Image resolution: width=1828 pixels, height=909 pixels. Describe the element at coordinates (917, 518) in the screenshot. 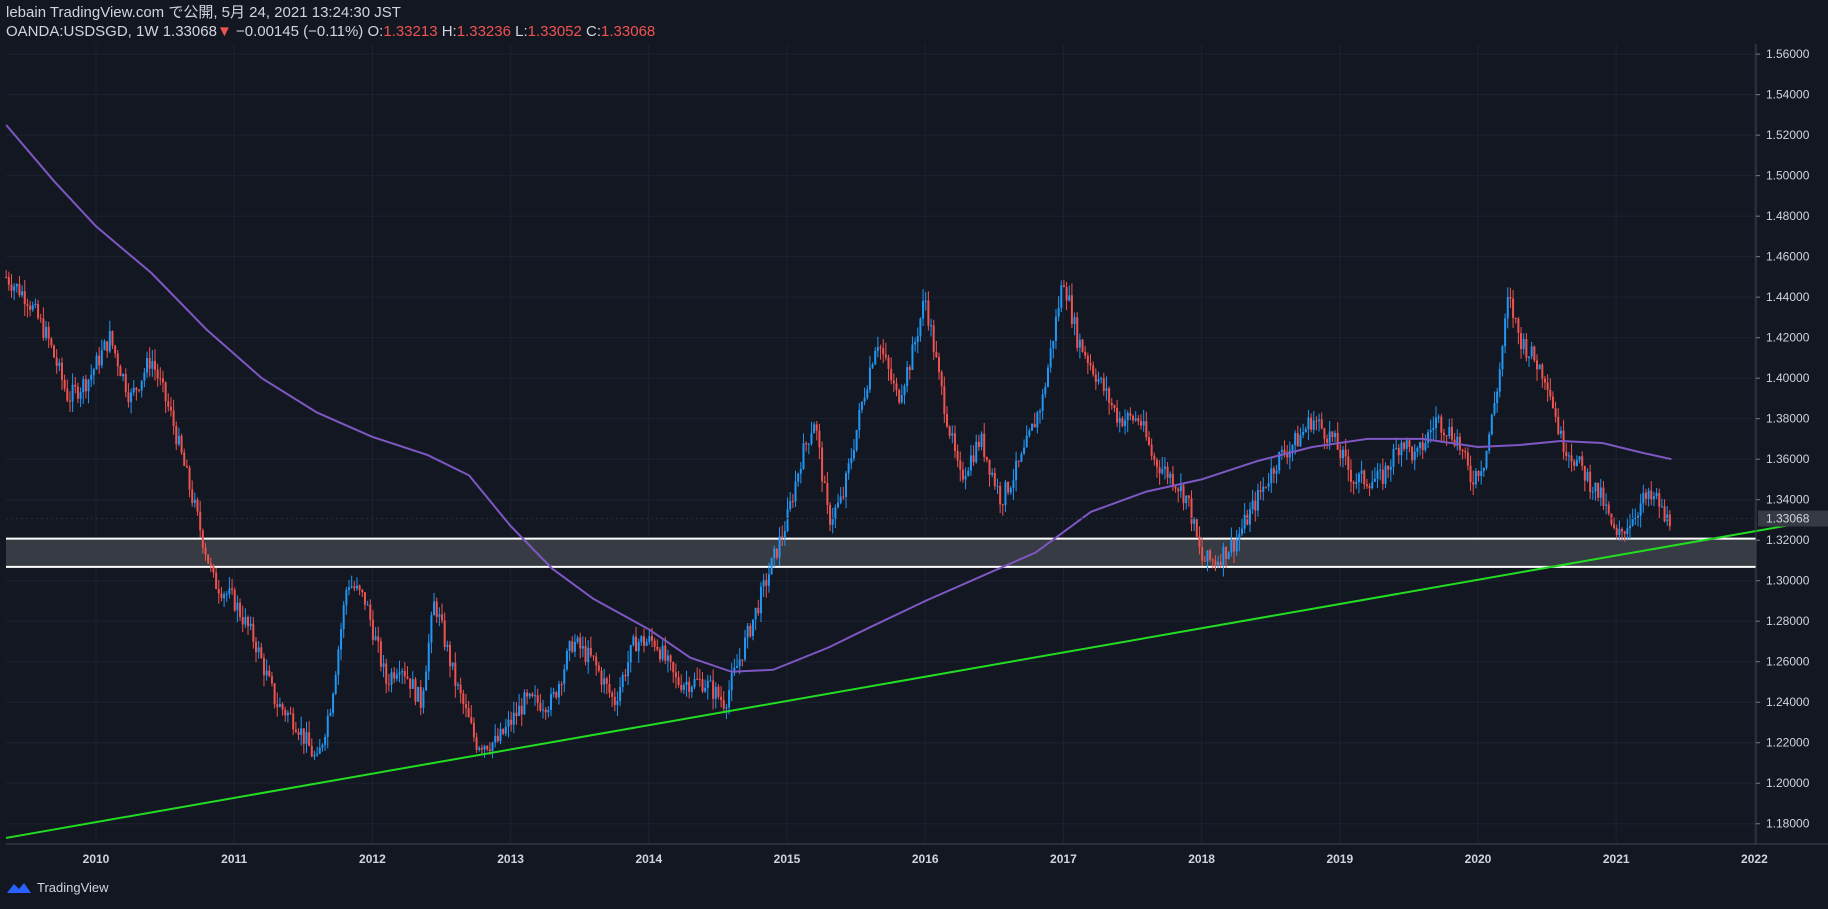

I see `last-price-label: 1.33068` at that location.